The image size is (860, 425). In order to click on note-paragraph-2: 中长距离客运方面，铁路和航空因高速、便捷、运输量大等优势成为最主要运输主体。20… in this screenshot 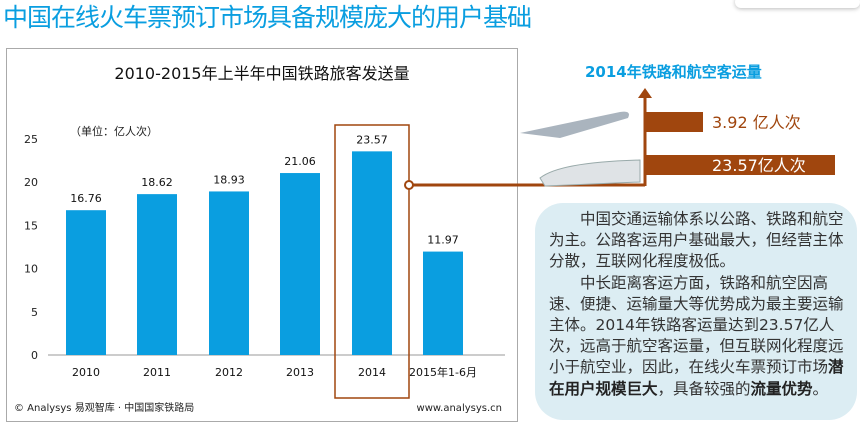, I will do `click(699, 336)`.